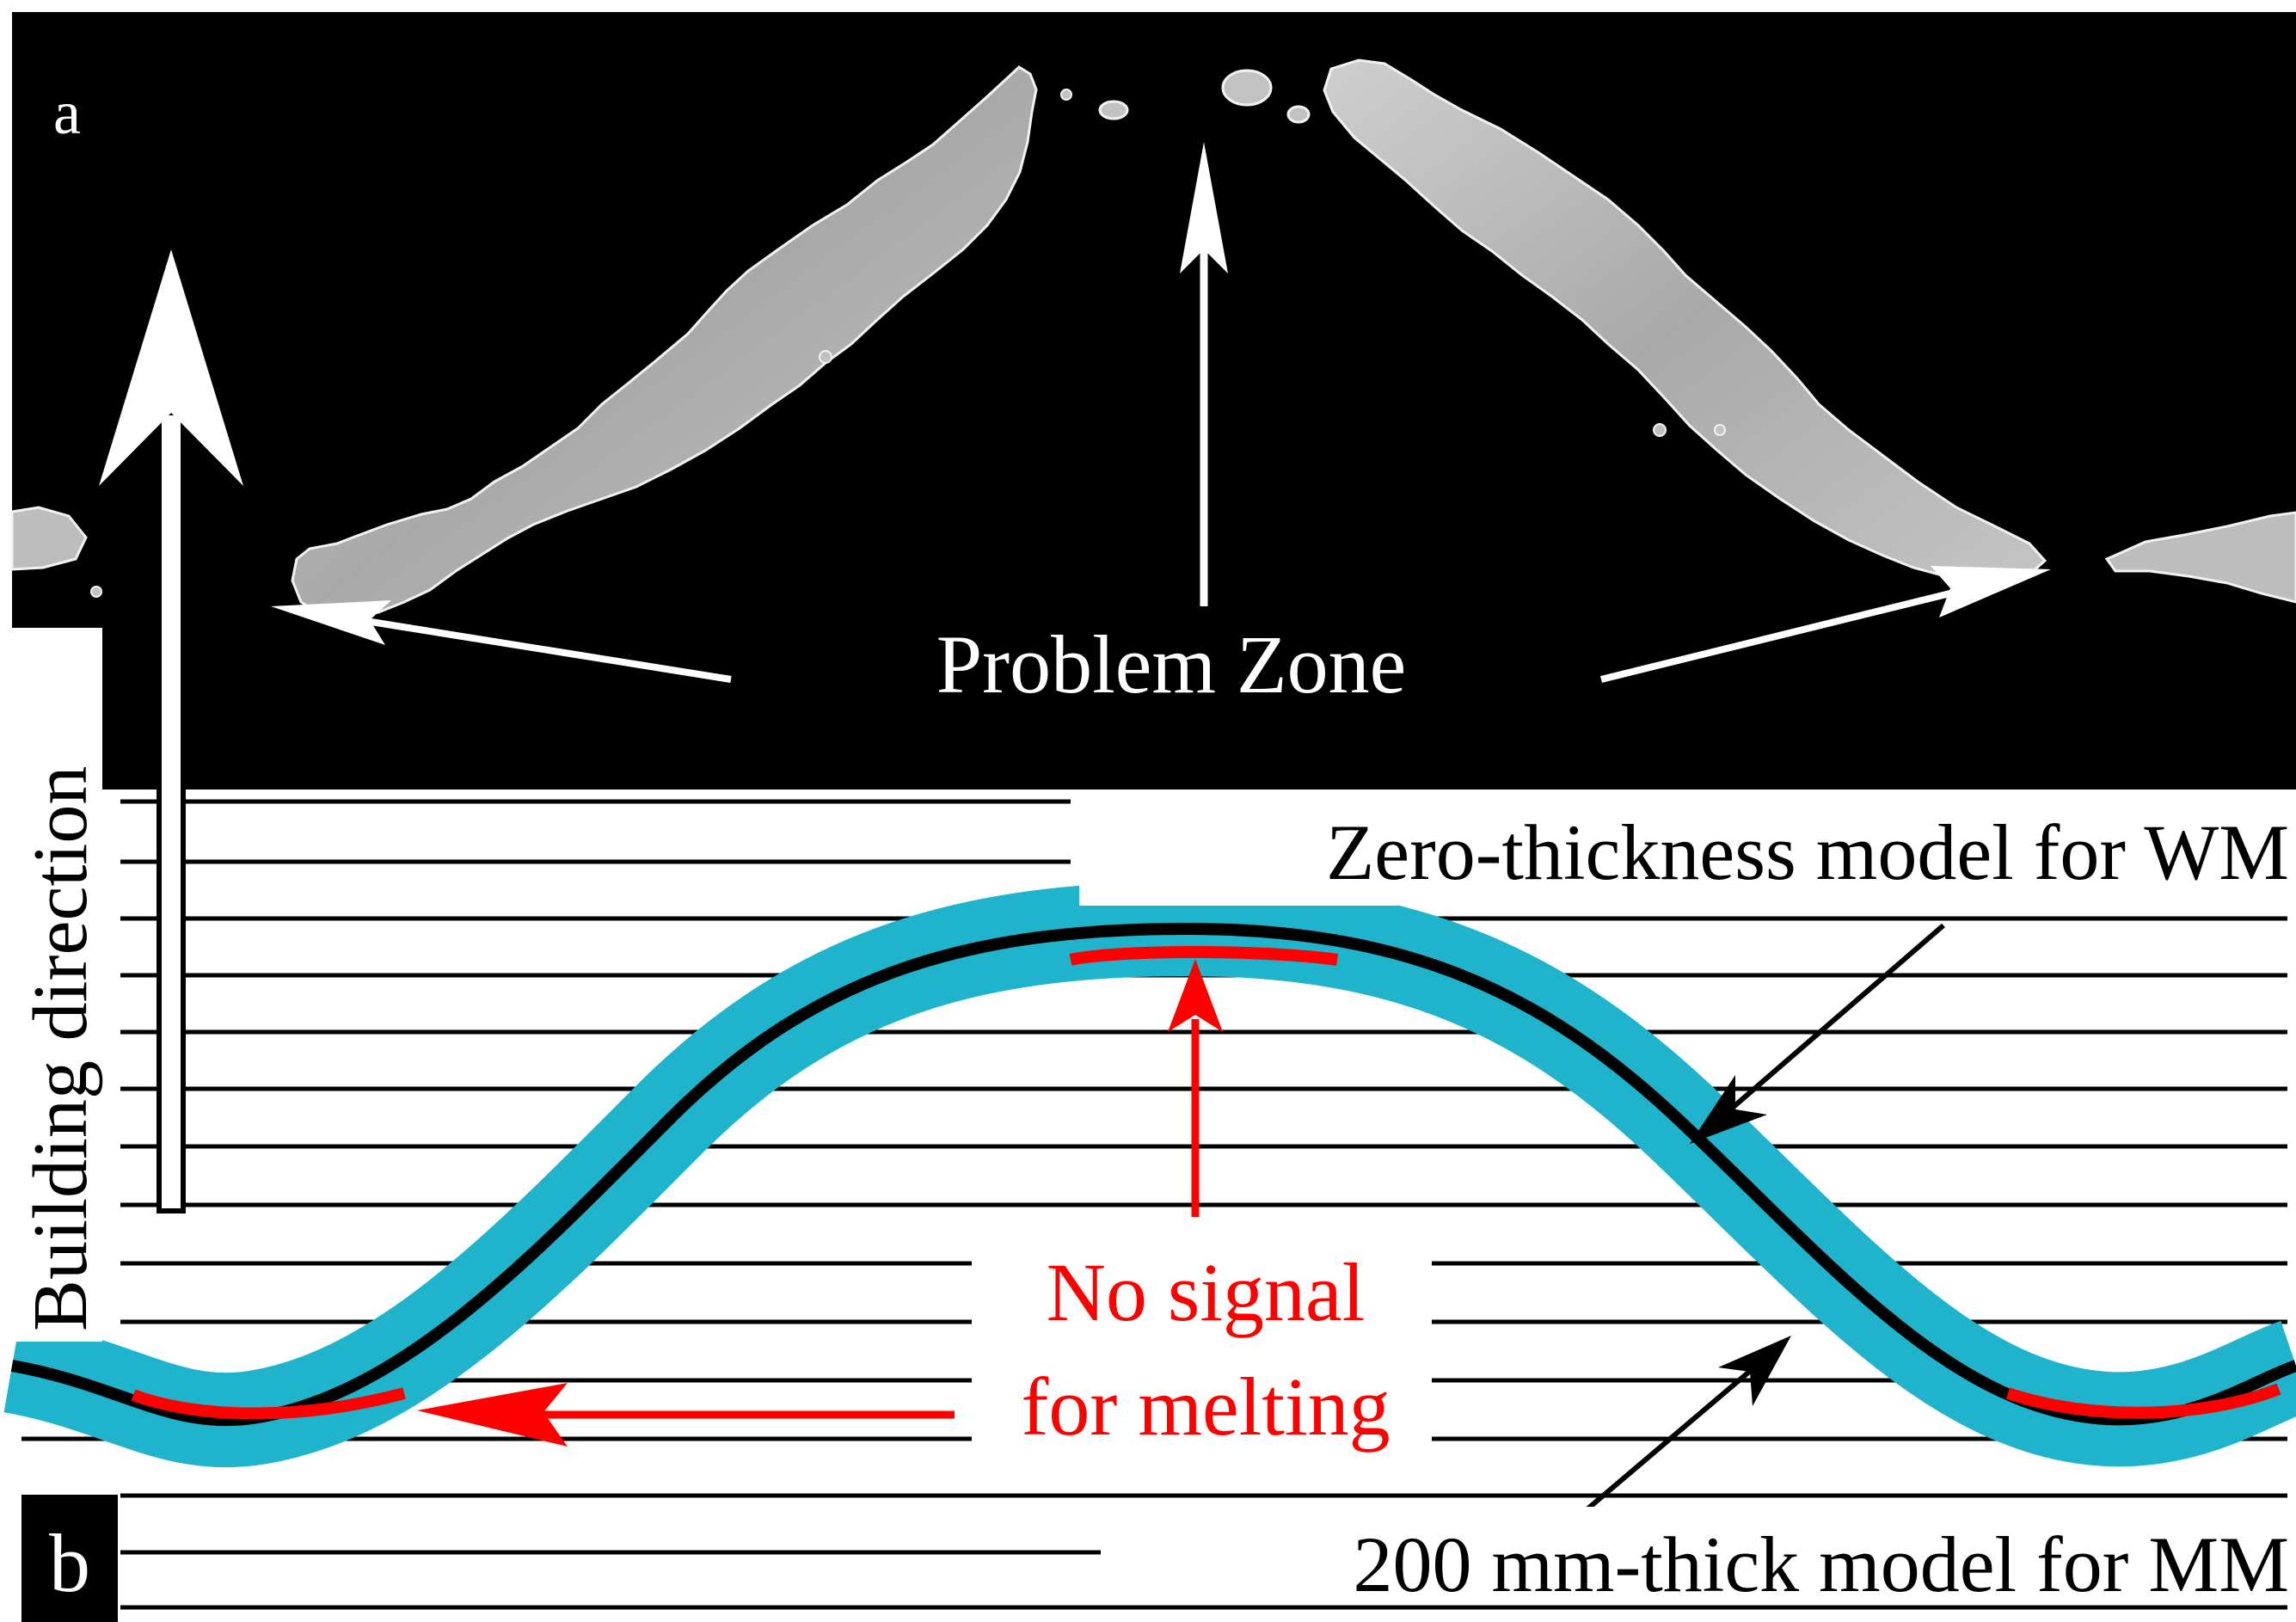 This screenshot has height=1622, width=2296. What do you see at coordinates (1728, 1109) in the screenshot?
I see `zero-thickness-pointer-arrowhead` at bounding box center [1728, 1109].